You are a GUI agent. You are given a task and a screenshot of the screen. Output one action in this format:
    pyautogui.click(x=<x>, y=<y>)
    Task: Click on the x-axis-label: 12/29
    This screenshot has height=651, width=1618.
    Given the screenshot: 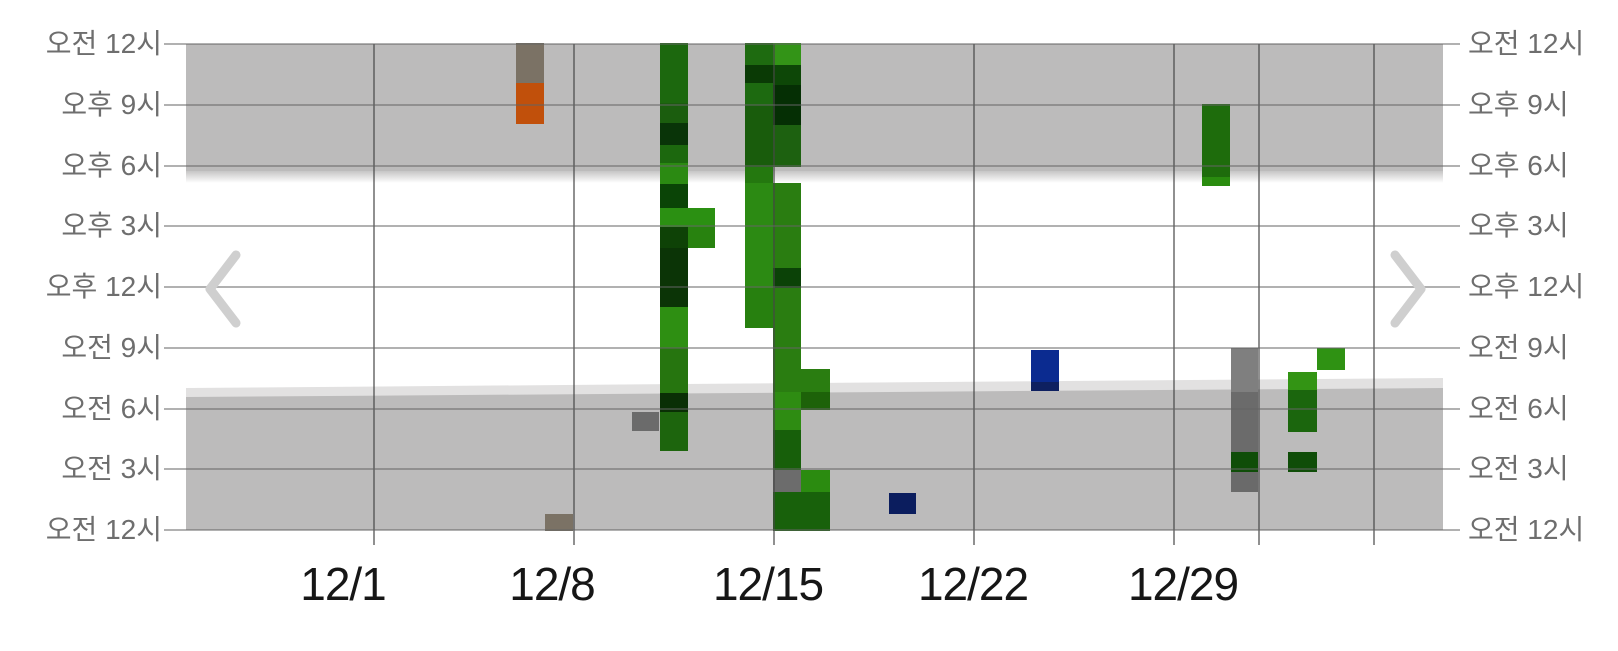 What is the action you would take?
    pyautogui.click(x=1183, y=584)
    